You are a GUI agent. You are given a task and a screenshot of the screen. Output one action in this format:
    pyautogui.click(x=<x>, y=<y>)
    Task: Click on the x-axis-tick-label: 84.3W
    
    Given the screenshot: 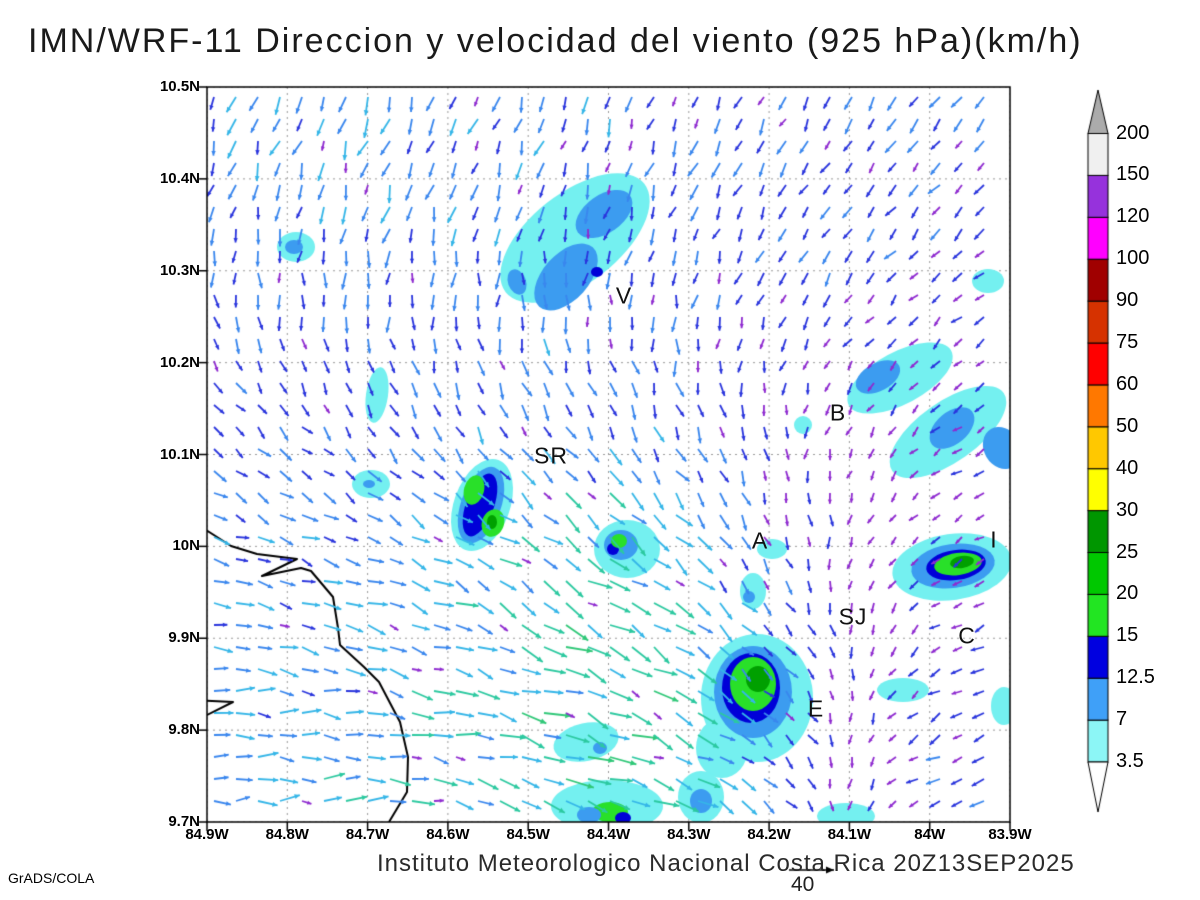 What is the action you would take?
    pyautogui.click(x=689, y=834)
    